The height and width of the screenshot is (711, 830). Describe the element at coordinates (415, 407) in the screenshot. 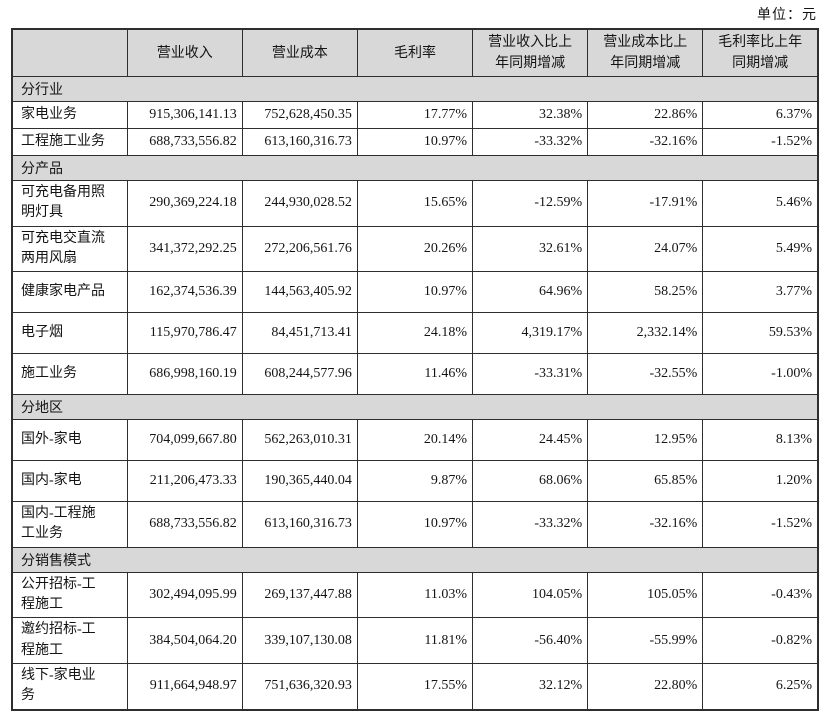

I see `section-row: 分地区` at that location.